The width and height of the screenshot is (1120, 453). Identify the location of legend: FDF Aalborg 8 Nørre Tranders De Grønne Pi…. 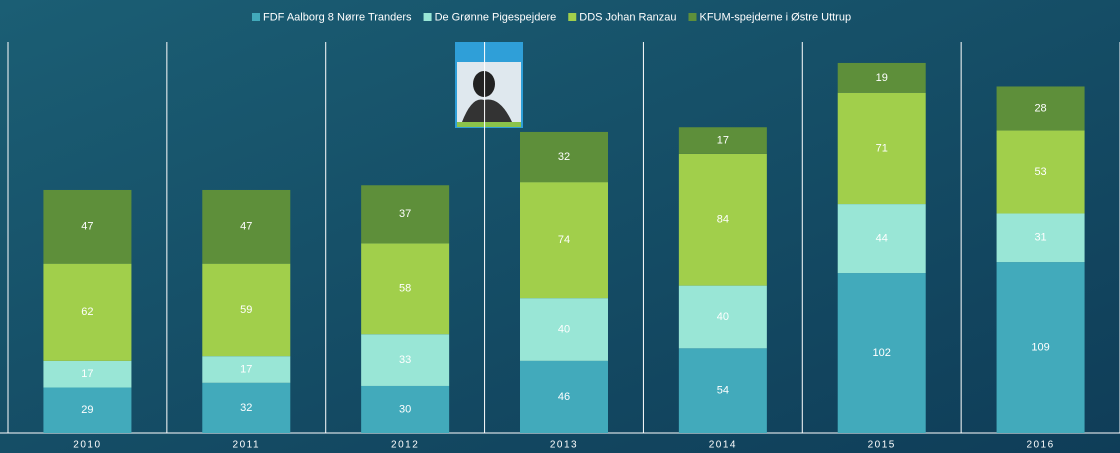
(551, 17).